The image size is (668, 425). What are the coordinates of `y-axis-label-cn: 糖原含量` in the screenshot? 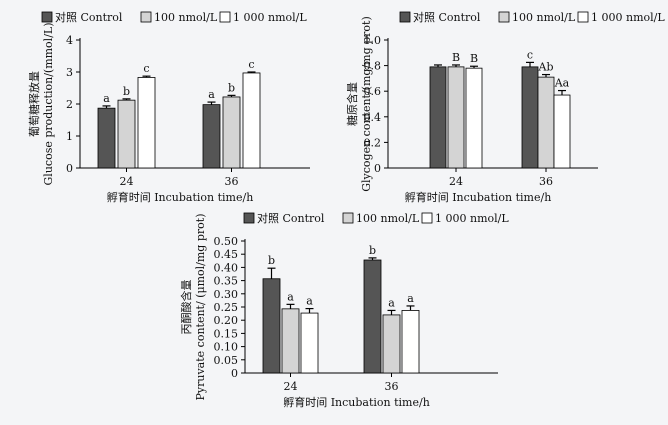 It's located at (352, 104).